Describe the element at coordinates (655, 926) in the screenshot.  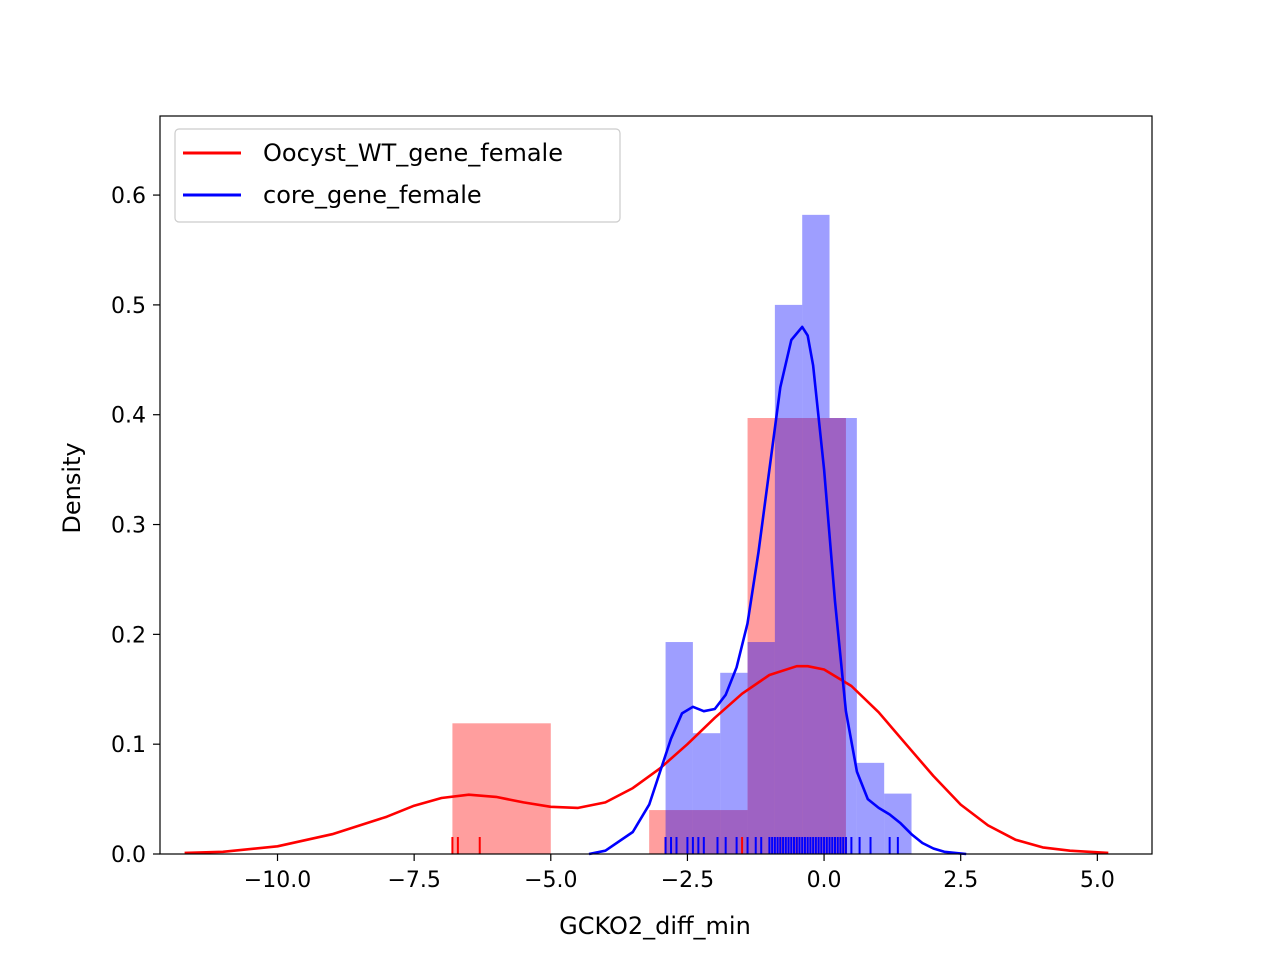
I see `x-axis-label: GCKO2_diff_min` at that location.